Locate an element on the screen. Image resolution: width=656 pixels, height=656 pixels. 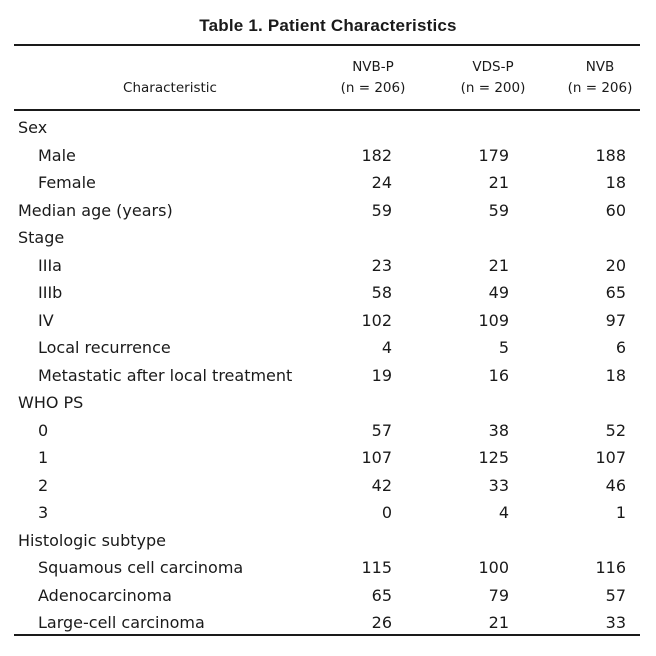
cell-value: 115 is located at coordinates (376, 567).